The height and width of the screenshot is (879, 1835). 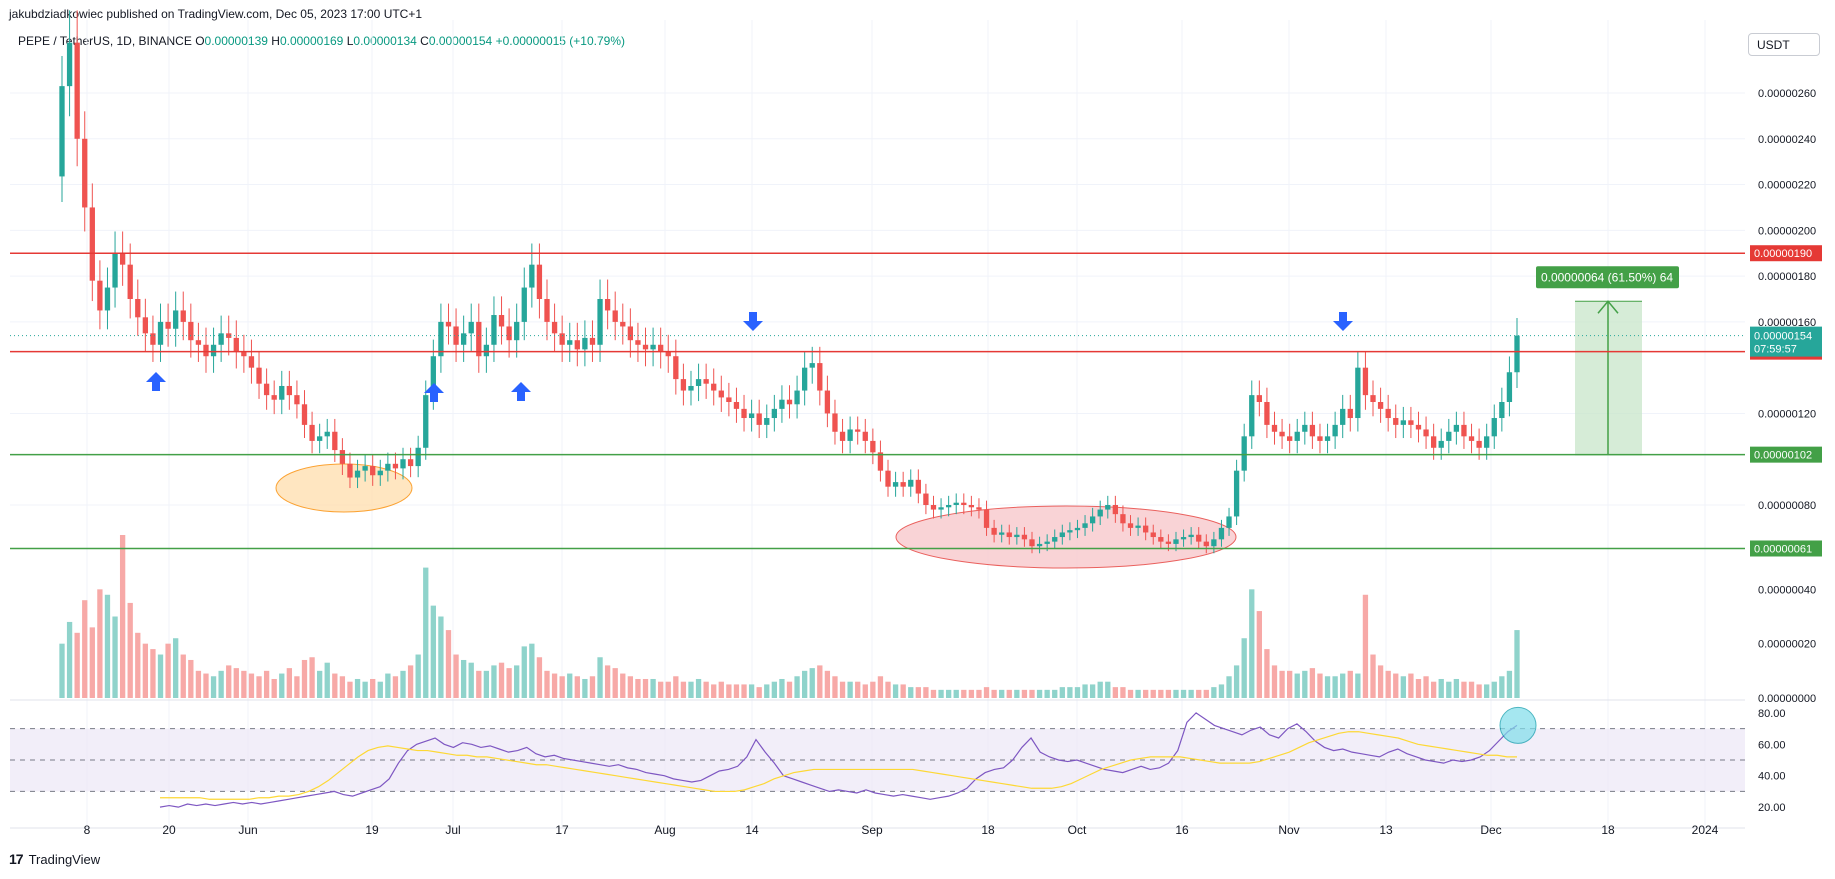 What do you see at coordinates (1787, 414) in the screenshot?
I see `price-axis-label: 0.00000120` at bounding box center [1787, 414].